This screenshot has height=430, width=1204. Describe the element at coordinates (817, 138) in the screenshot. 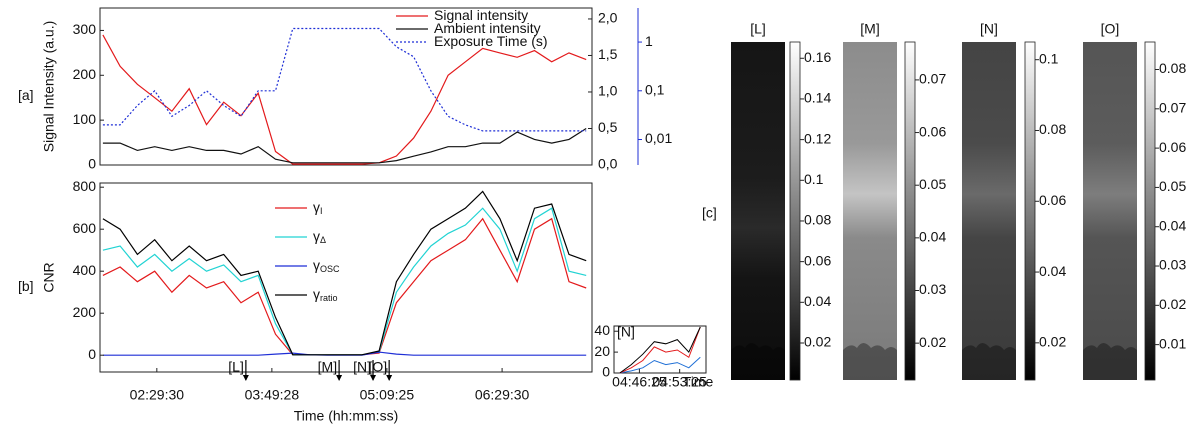

I see `colorbar-tick-label: 0.12` at that location.